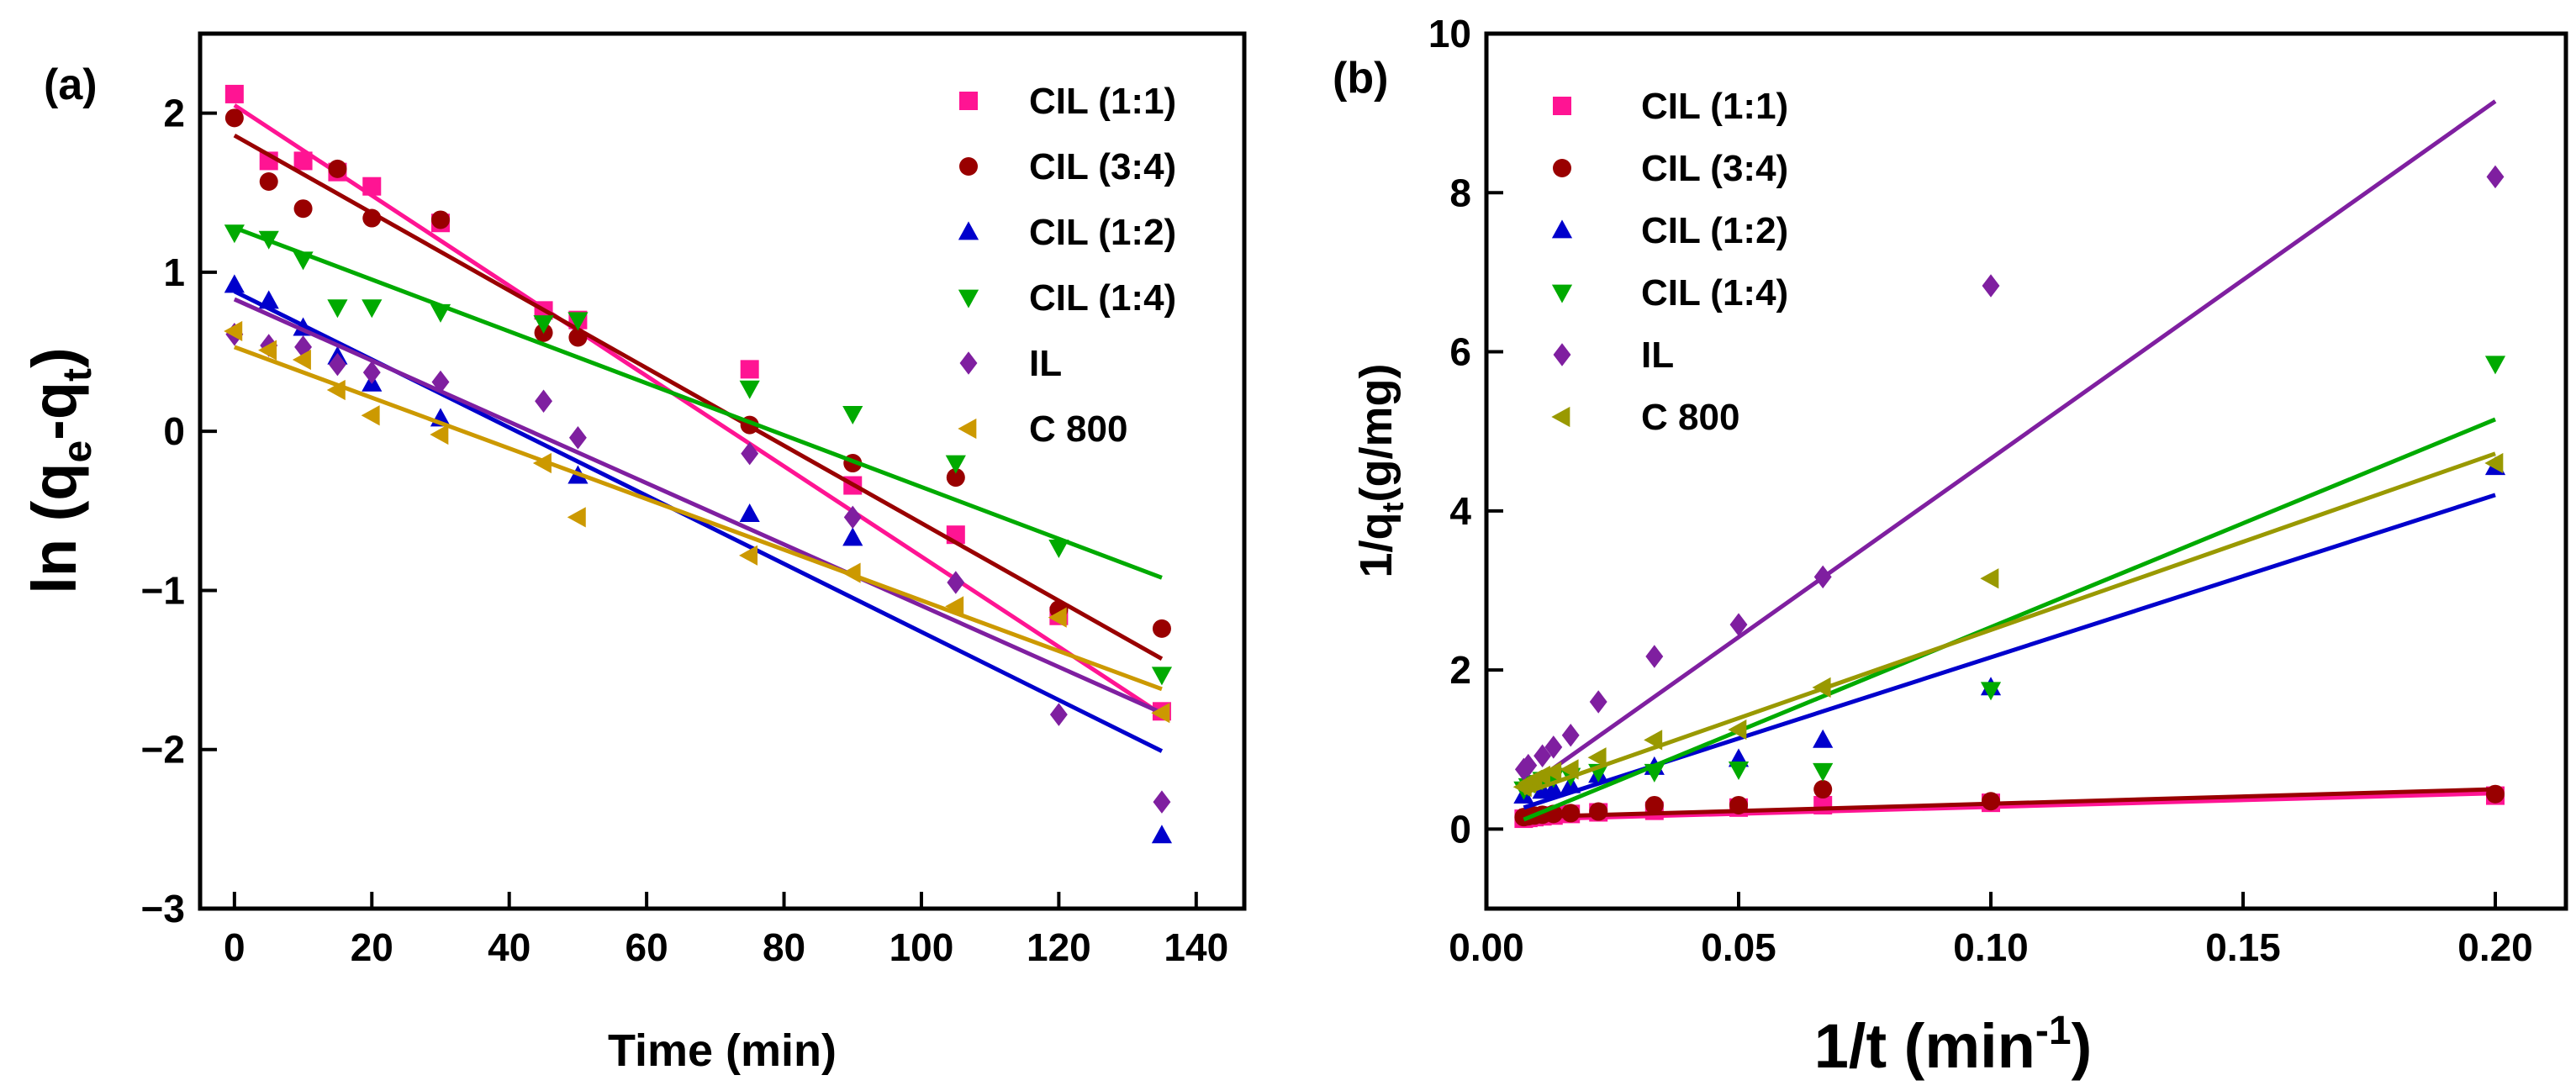  I want to click on panel-a-y-tick-label: −2, so click(163, 750).